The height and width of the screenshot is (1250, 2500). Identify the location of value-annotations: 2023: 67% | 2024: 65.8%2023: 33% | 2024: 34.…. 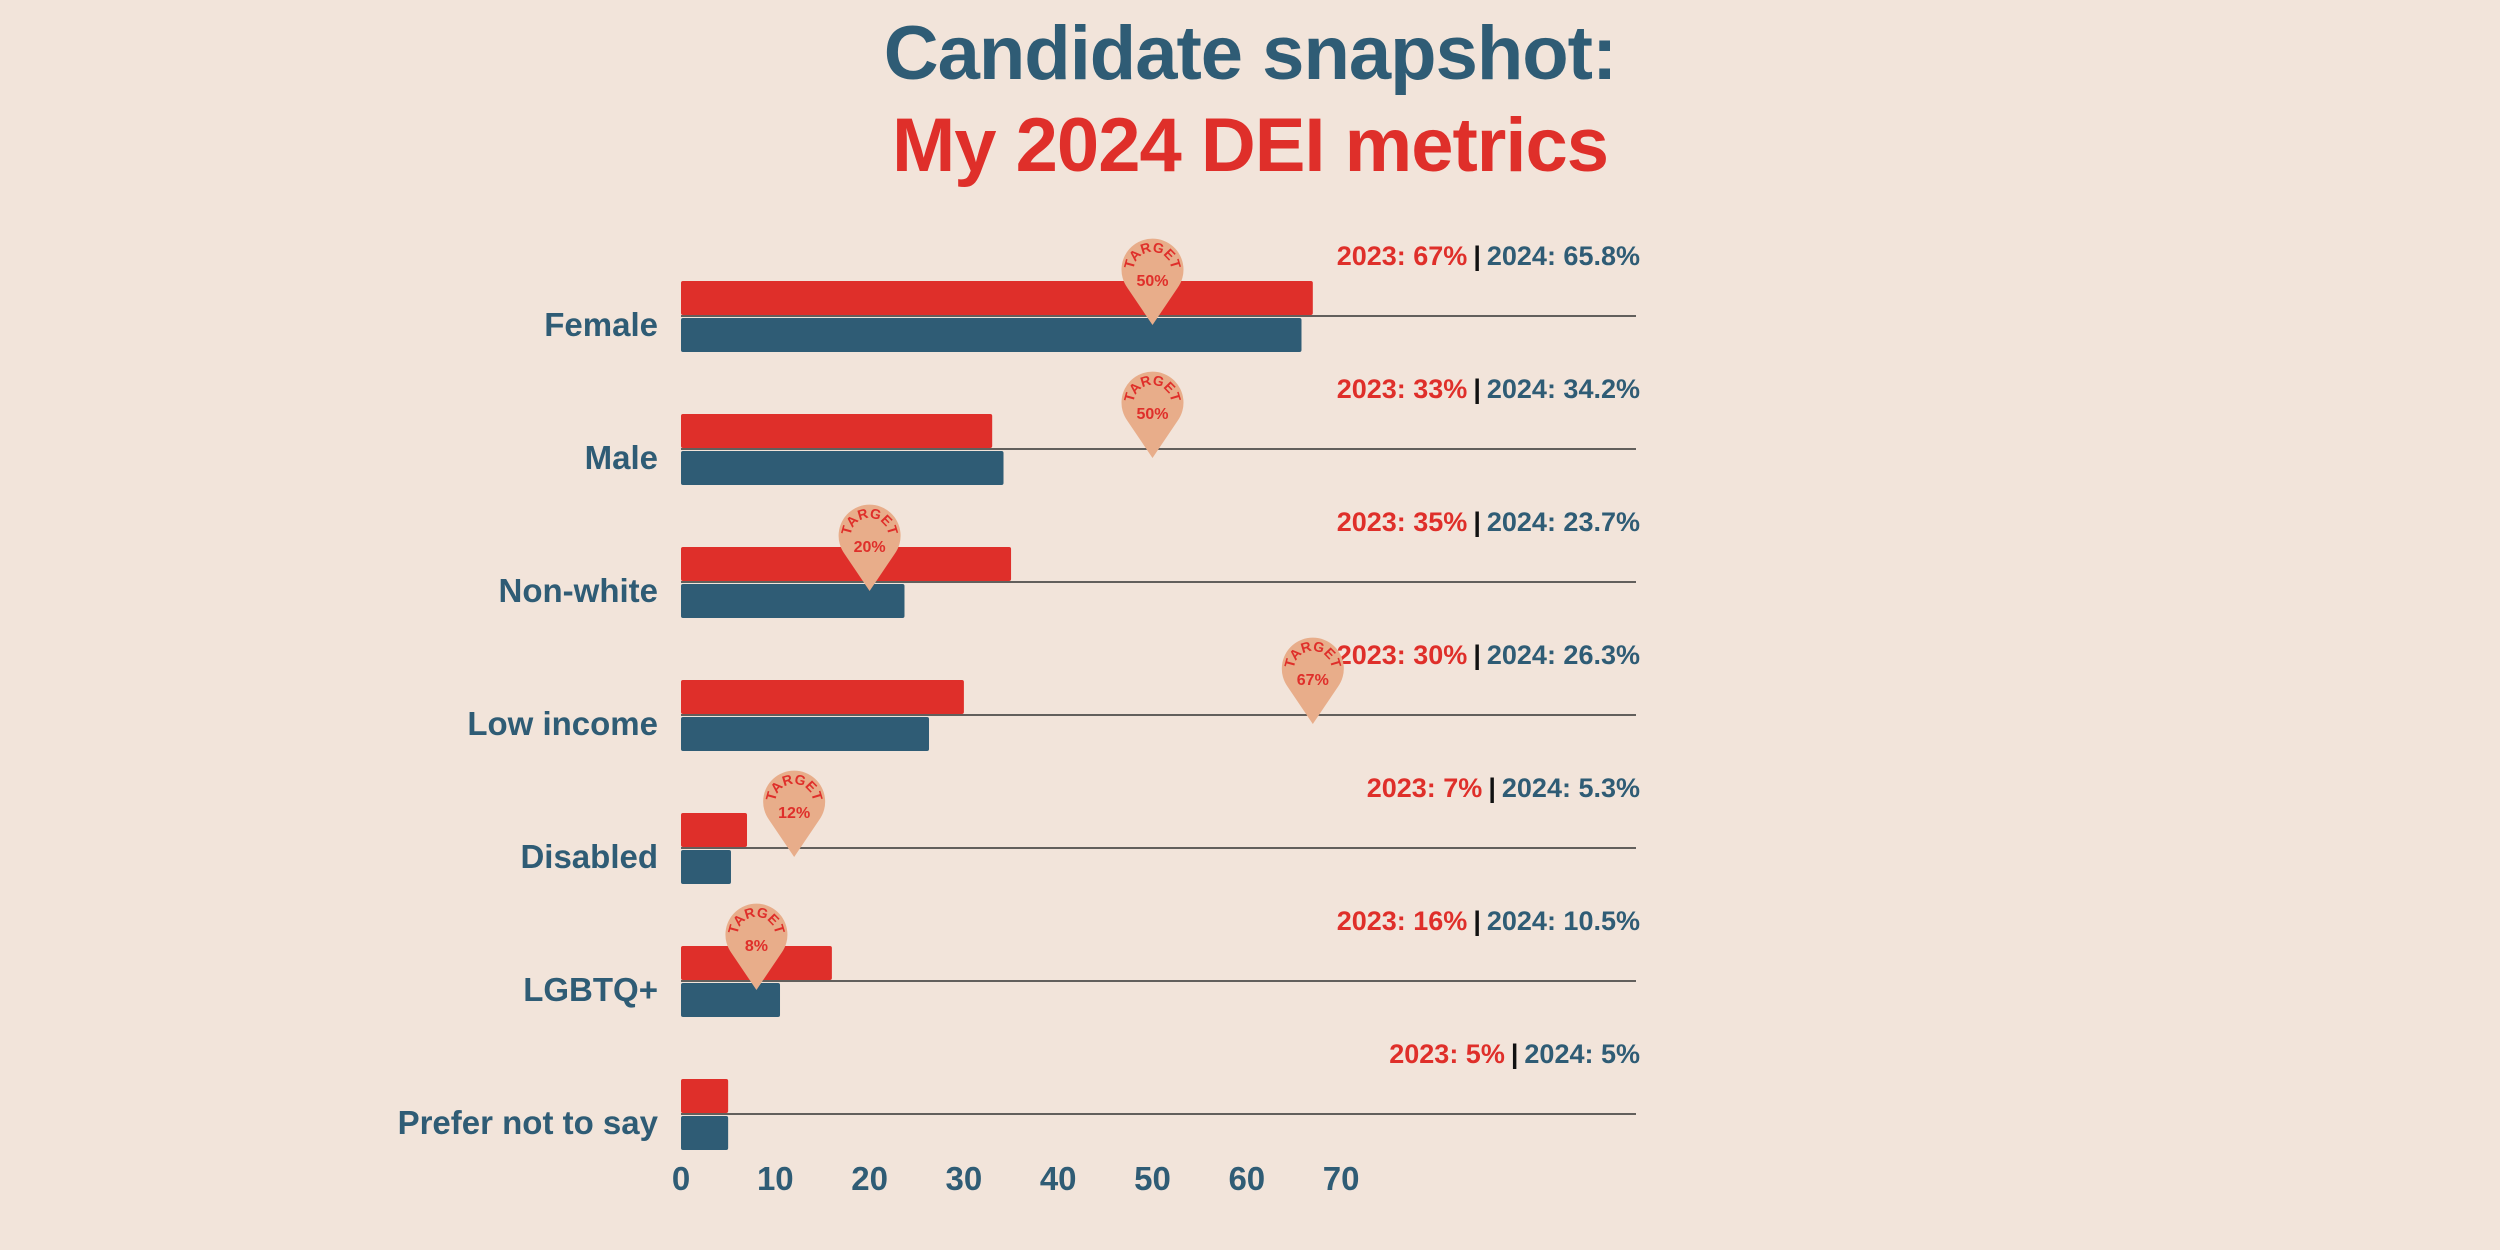
(1488, 655).